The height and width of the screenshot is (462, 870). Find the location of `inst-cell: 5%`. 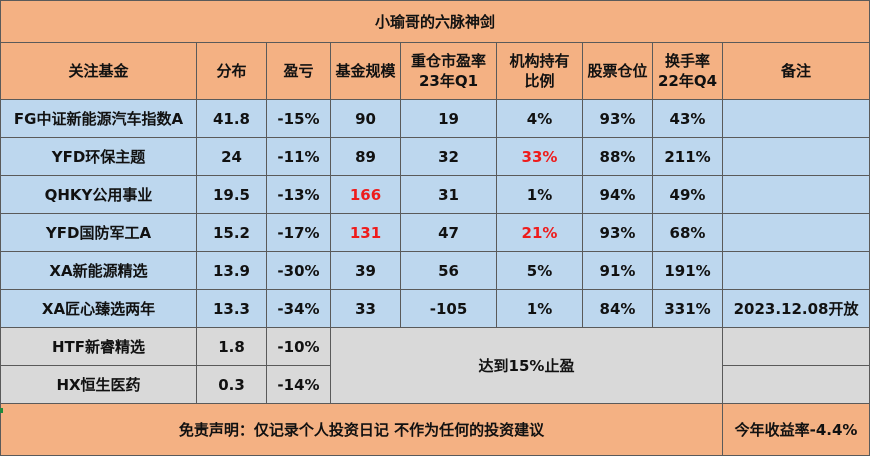

inst-cell: 5% is located at coordinates (539, 270).